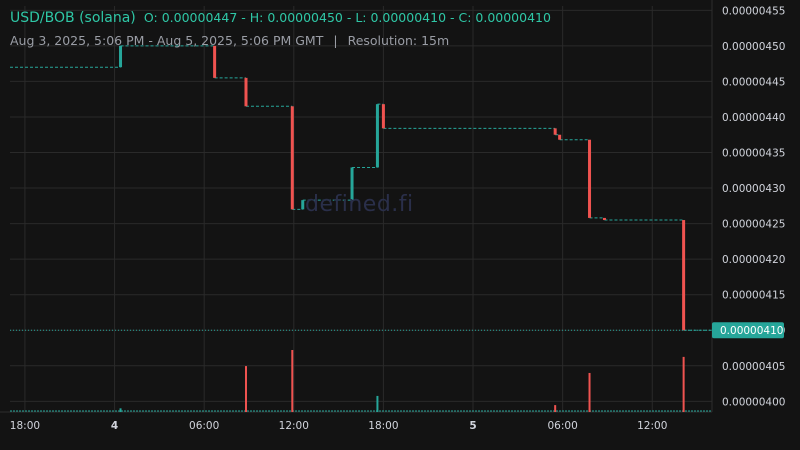 This screenshot has width=800, height=450. Describe the element at coordinates (73, 18) in the screenshot. I see `pair-name: USD/BOB (solana)` at that location.